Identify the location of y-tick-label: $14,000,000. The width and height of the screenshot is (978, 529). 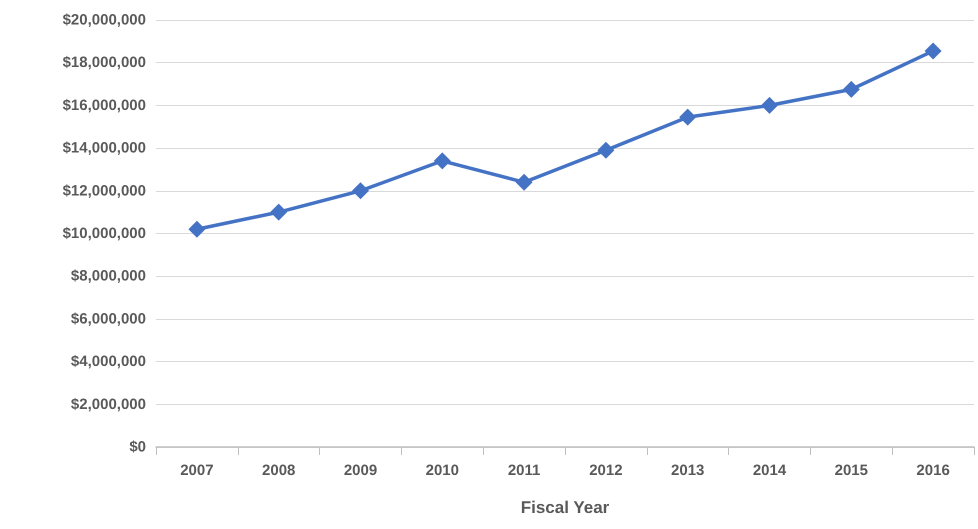
(104, 148).